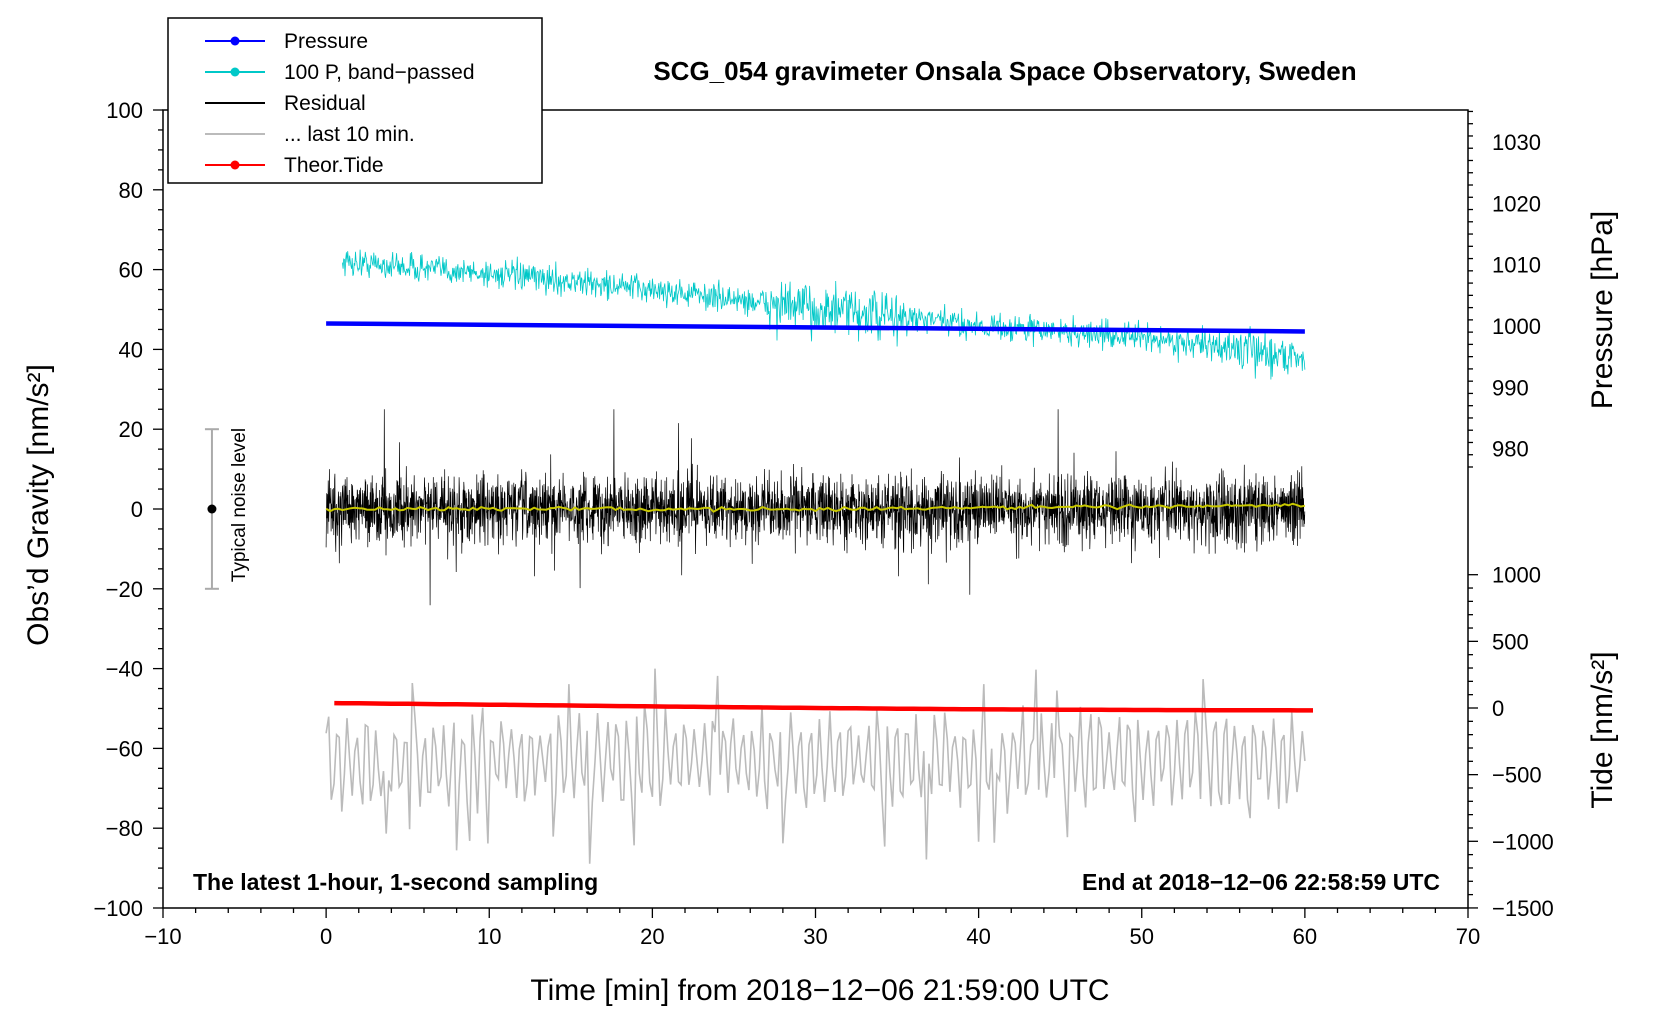  I want to click on x-tick-label: 50, so click(1142, 936).